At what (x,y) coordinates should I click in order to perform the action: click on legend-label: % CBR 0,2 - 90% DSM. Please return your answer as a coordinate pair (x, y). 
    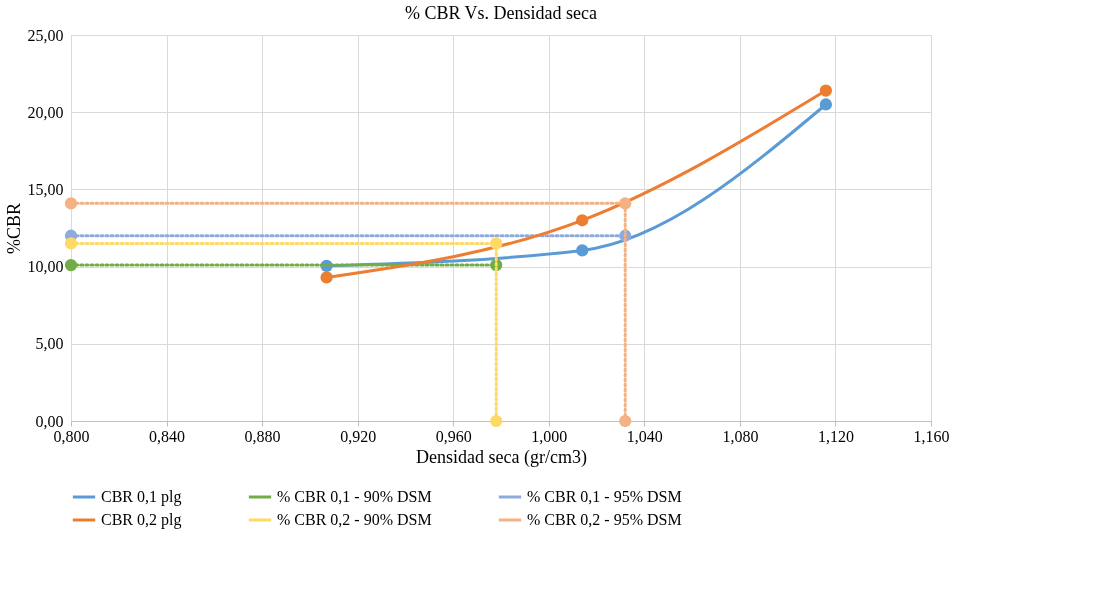
    Looking at the image, I should click on (354, 519).